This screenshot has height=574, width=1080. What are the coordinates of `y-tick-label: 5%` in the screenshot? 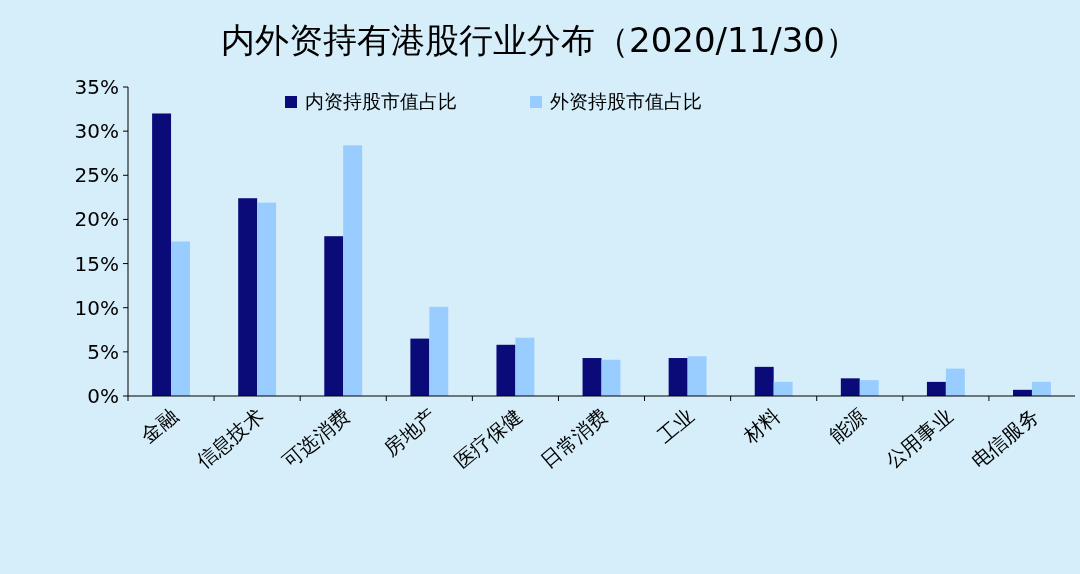 It's located at (103, 351).